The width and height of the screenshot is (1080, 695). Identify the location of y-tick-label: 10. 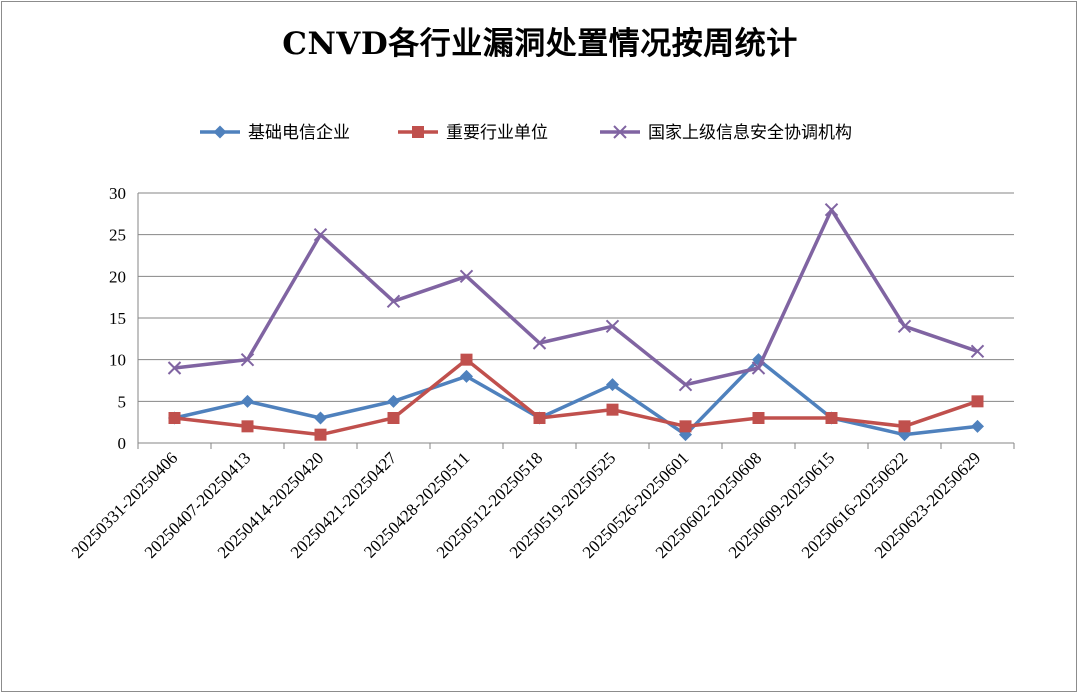
(117, 360).